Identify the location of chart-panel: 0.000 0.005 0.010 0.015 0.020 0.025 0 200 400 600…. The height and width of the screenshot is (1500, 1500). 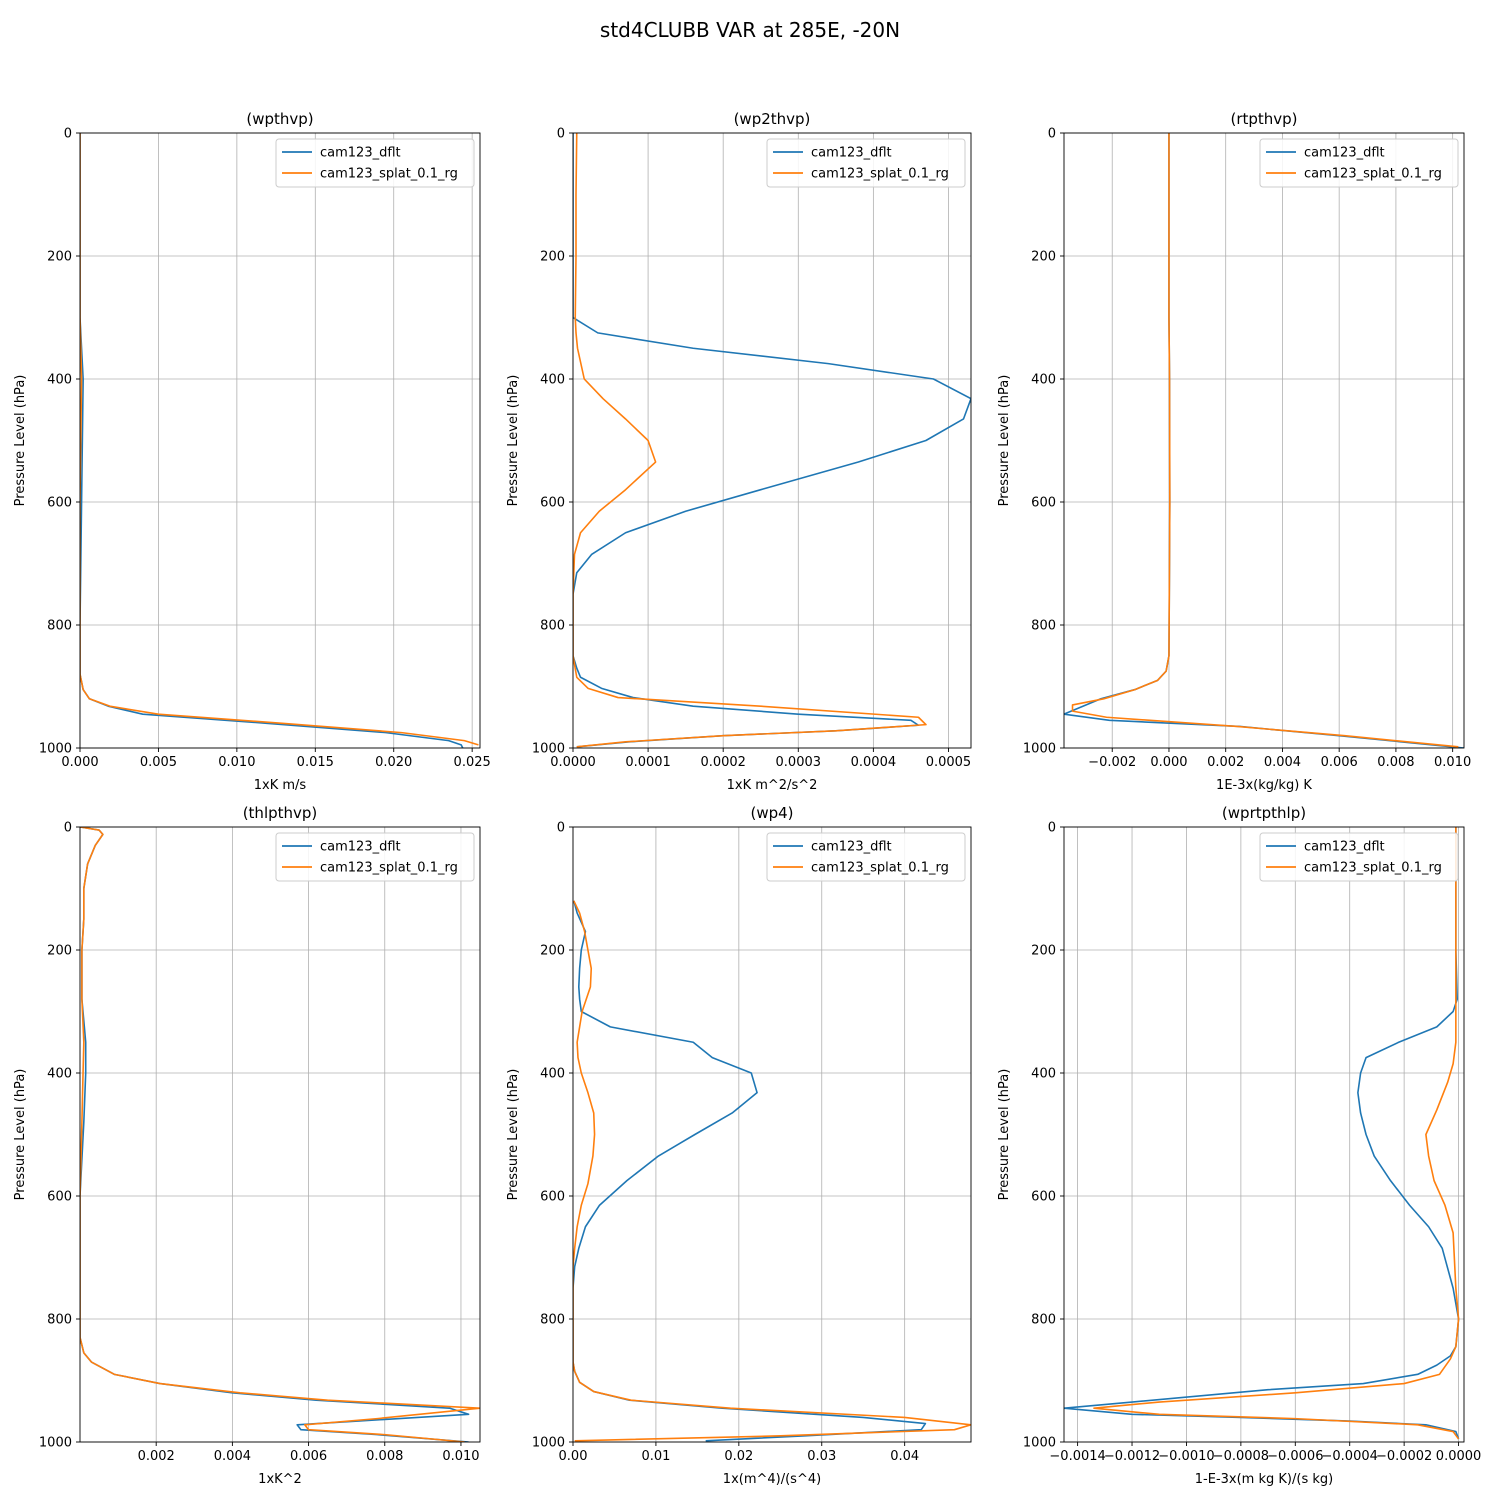
(252, 451).